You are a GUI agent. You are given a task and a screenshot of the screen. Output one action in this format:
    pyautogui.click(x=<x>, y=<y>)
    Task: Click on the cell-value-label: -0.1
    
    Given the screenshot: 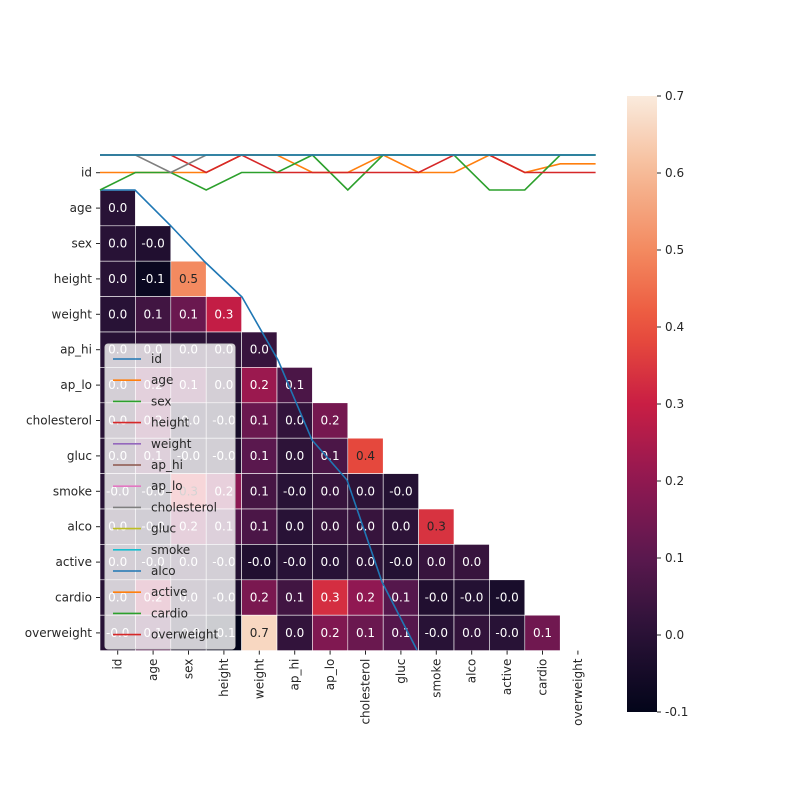 What is the action you would take?
    pyautogui.click(x=152, y=279)
    